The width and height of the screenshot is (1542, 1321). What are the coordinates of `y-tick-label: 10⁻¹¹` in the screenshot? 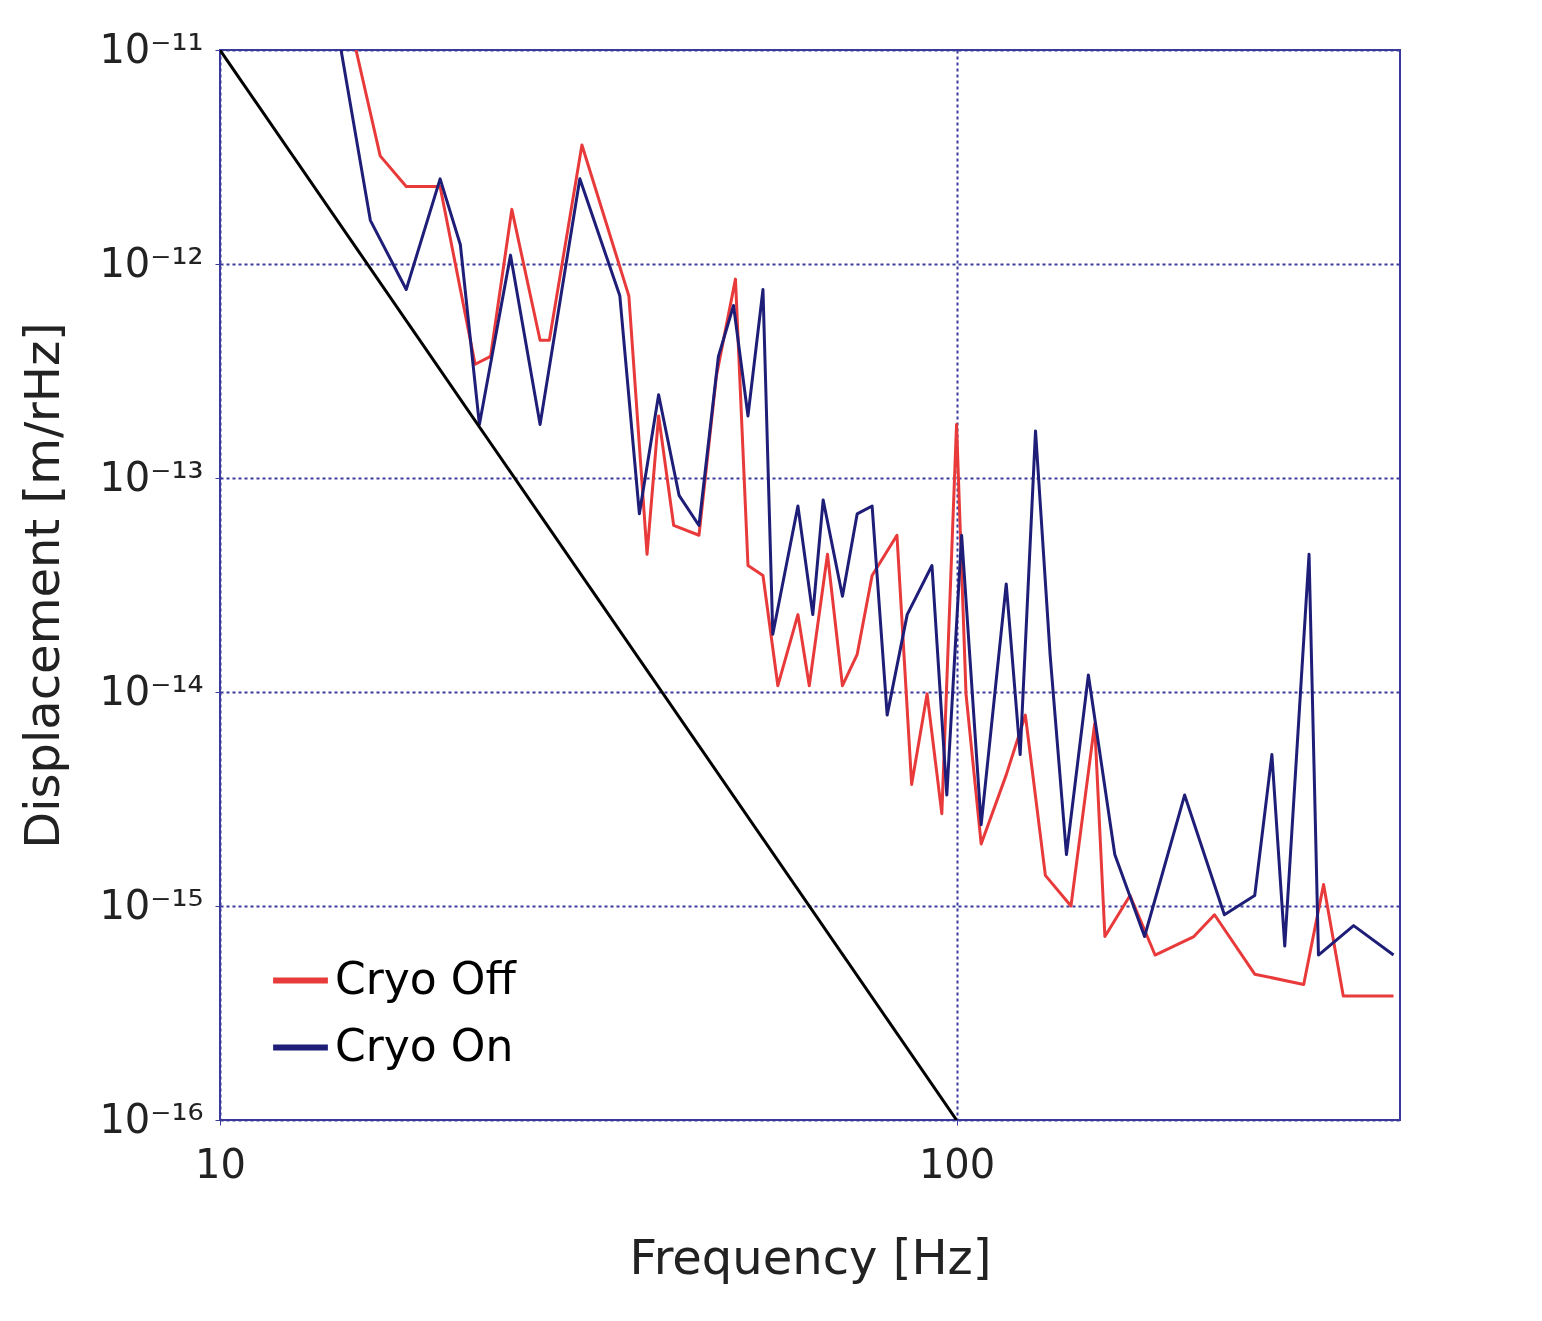 It's located at (151, 48).